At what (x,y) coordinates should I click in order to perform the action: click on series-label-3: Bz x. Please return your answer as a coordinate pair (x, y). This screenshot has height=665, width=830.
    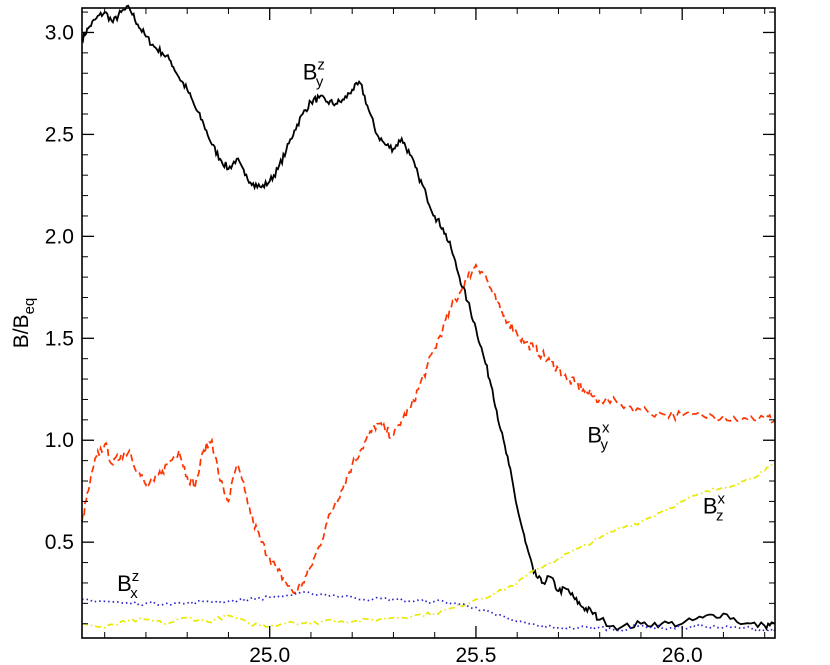
    Looking at the image, I should click on (128, 585).